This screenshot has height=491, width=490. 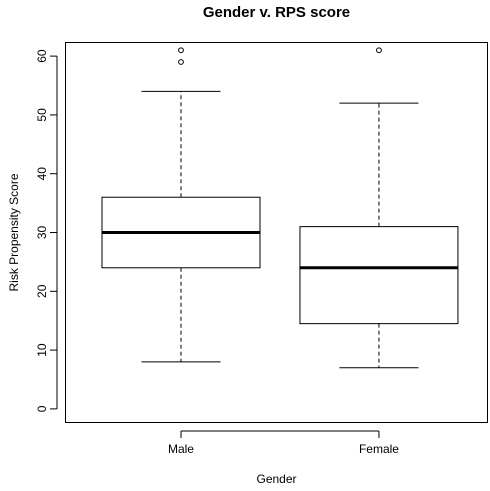 What do you see at coordinates (42, 56) in the screenshot?
I see `y-tick-label: 60` at bounding box center [42, 56].